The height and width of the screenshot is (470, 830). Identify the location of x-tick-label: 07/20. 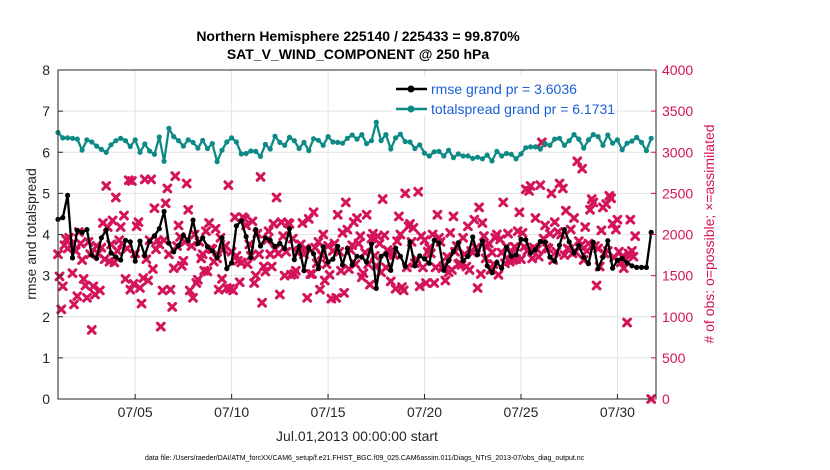
(424, 412).